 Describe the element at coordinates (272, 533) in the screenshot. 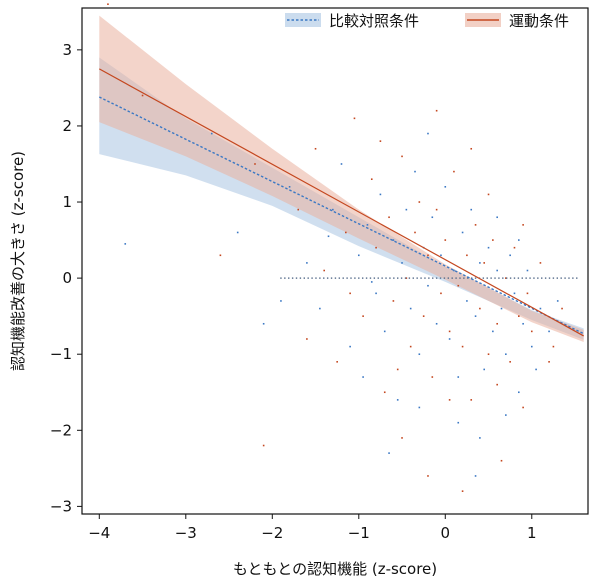

I see `x-tick-label: −2` at that location.